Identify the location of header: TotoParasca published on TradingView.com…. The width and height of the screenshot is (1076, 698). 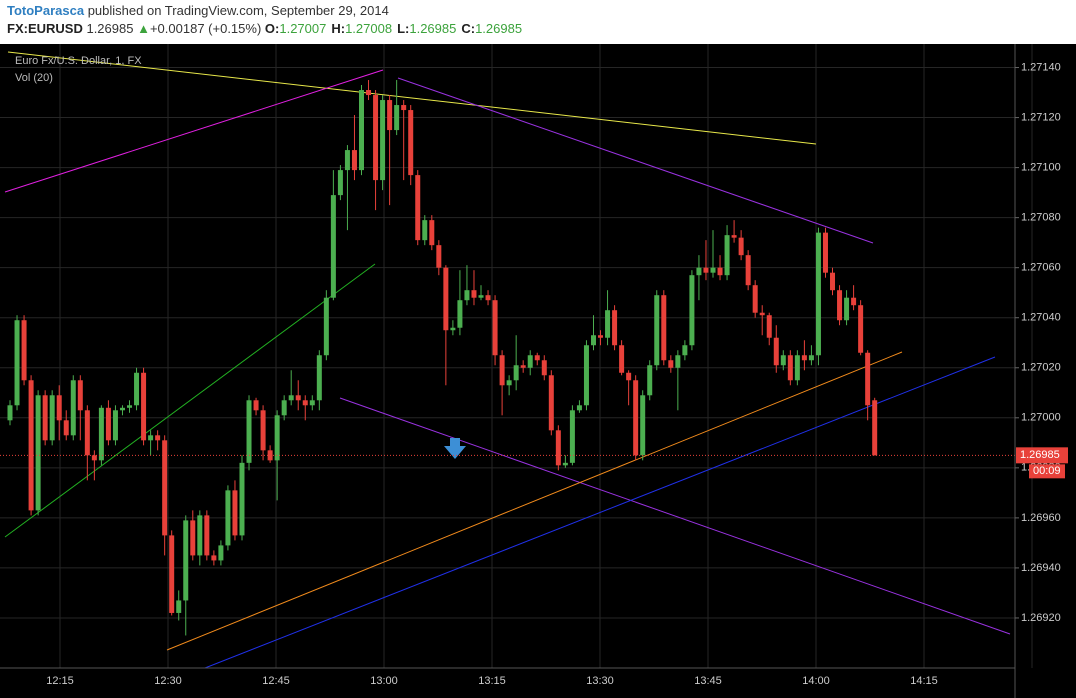
(538, 22).